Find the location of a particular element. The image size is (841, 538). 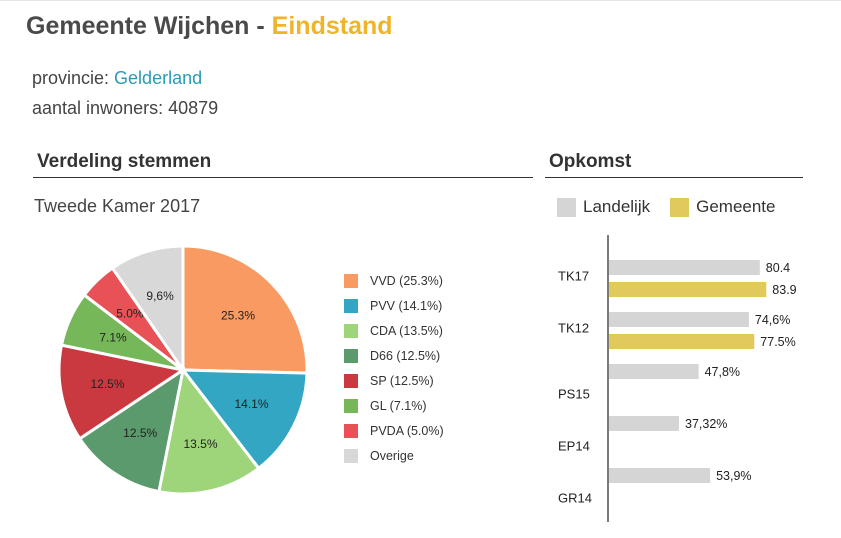

pie-label-sp: 12.5% is located at coordinates (107, 384).